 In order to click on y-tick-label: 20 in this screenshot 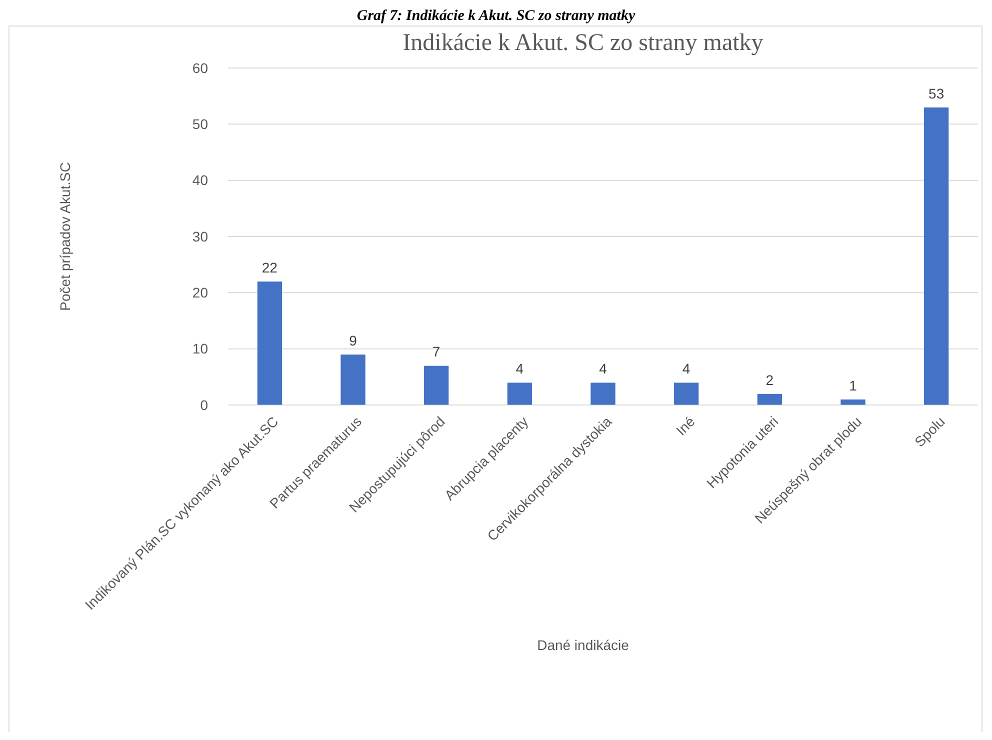, I will do `click(200, 292)`.